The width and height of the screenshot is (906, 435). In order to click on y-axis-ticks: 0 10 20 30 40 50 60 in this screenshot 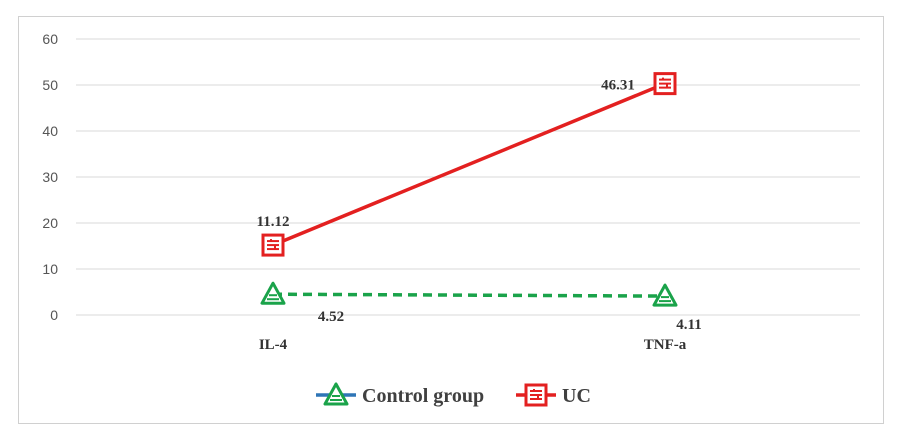, I will do `click(50, 177)`.